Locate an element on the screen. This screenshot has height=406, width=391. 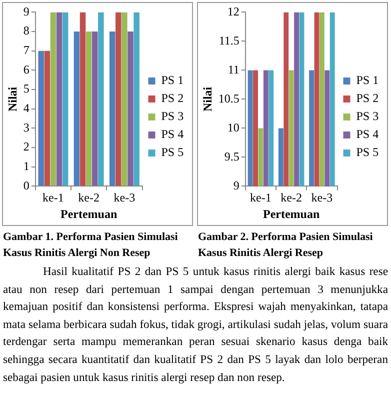
y-tick-label: 3 is located at coordinates (26, 127).